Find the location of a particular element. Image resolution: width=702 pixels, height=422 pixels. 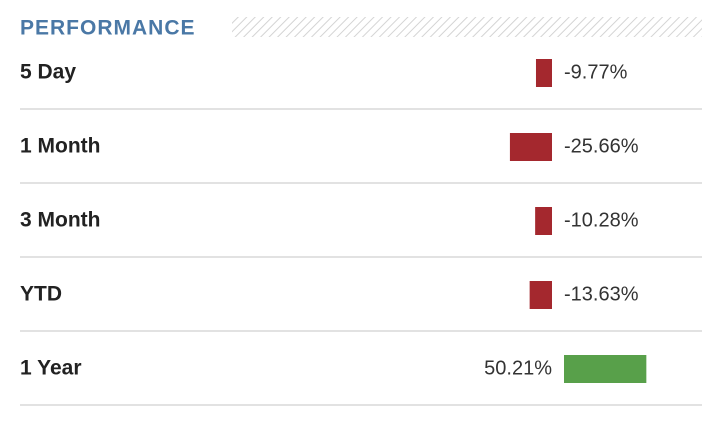

value-label: -13.63% is located at coordinates (601, 294).